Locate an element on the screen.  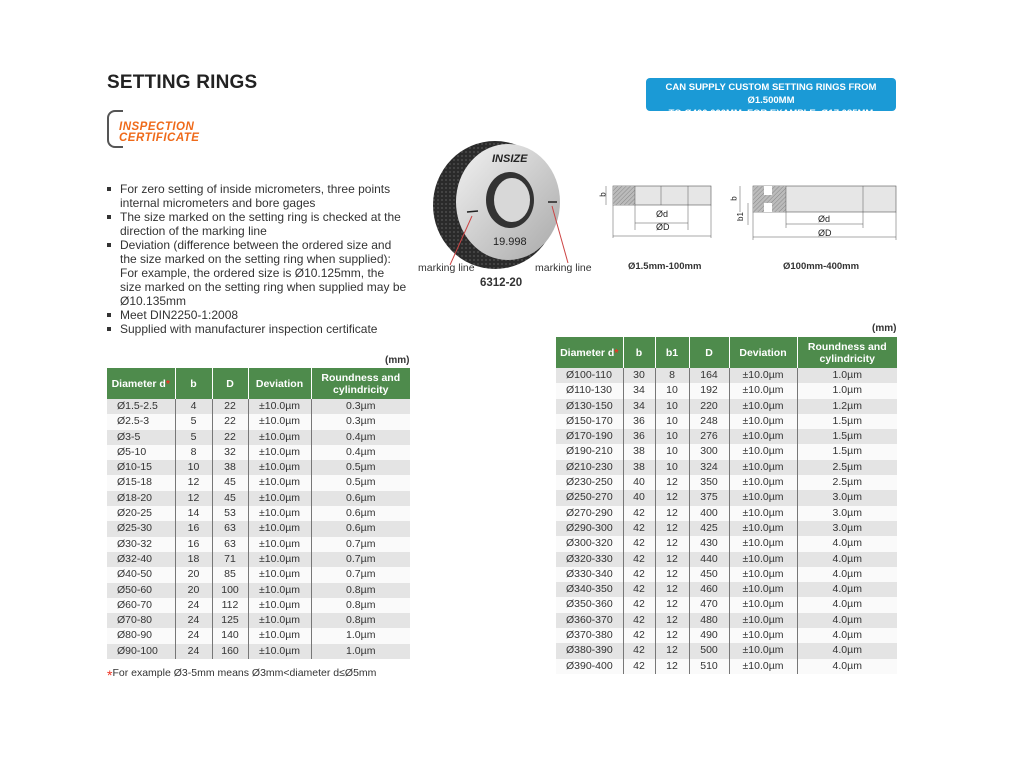
table-cell: Ø2.5-3 is located at coordinates (141, 422).